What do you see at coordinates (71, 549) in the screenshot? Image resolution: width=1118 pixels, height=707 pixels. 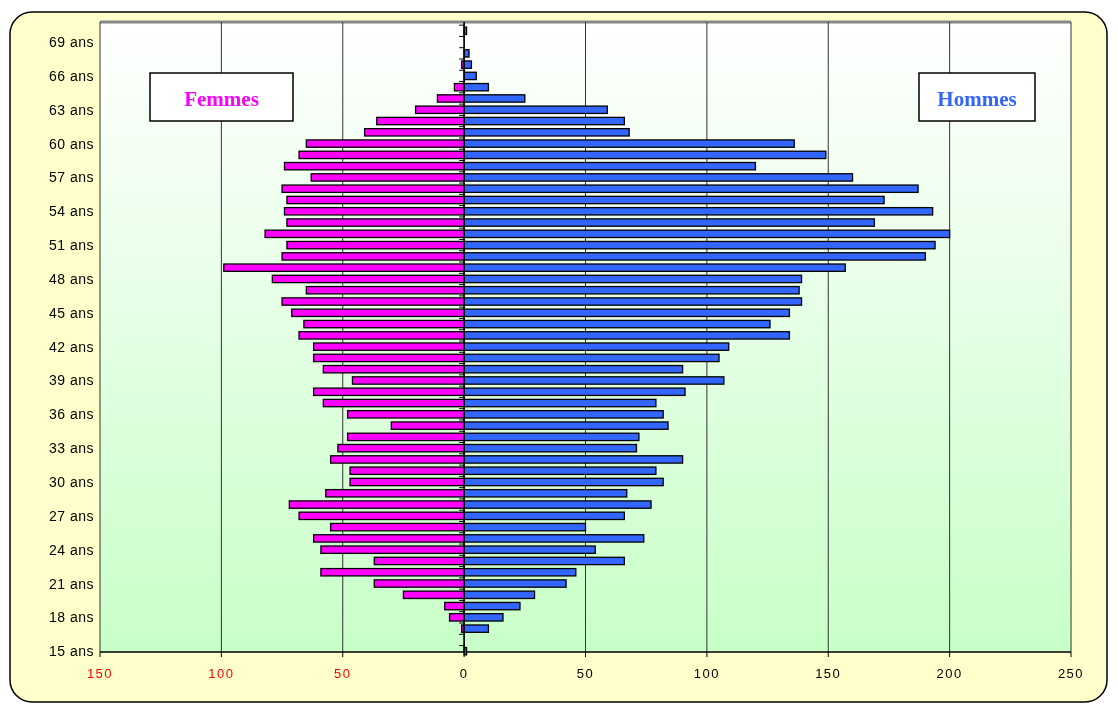 I see `y-tick-label: 24 ans` at bounding box center [71, 549].